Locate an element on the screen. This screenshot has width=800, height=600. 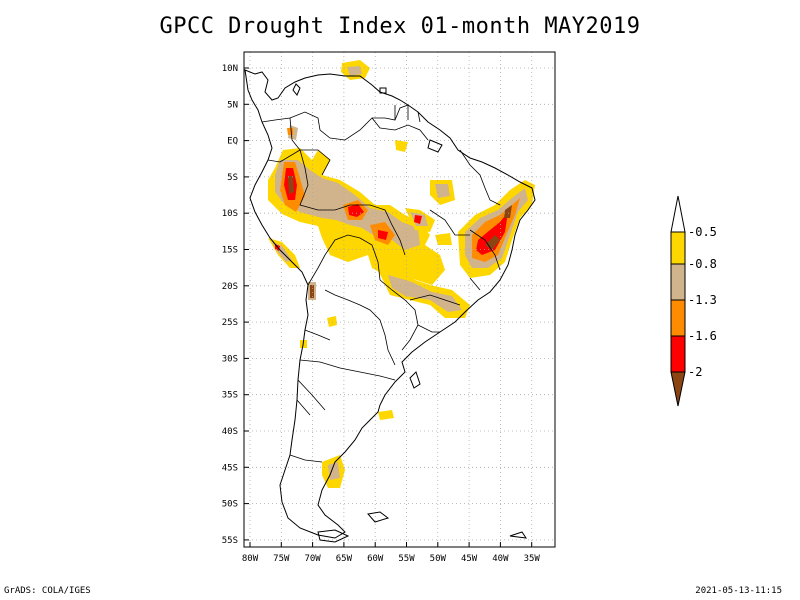
colorbar-label: -0.5 is located at coordinates (702, 232).